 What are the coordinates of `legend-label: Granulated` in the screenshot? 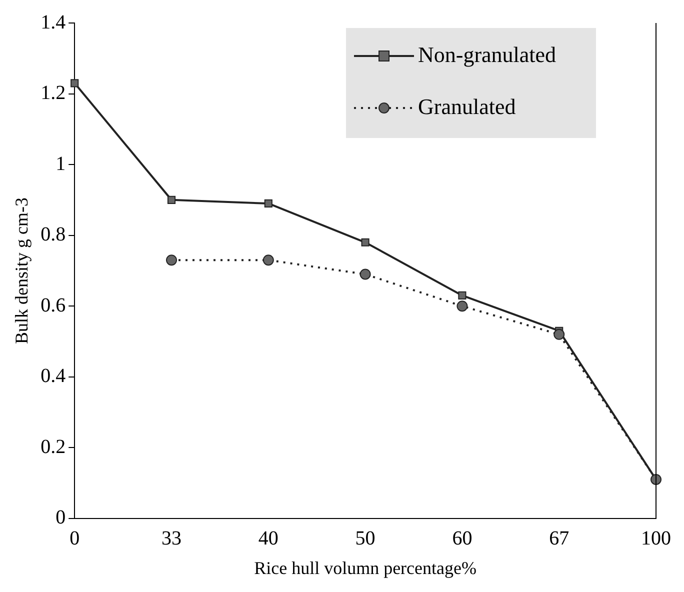 It's located at (467, 106).